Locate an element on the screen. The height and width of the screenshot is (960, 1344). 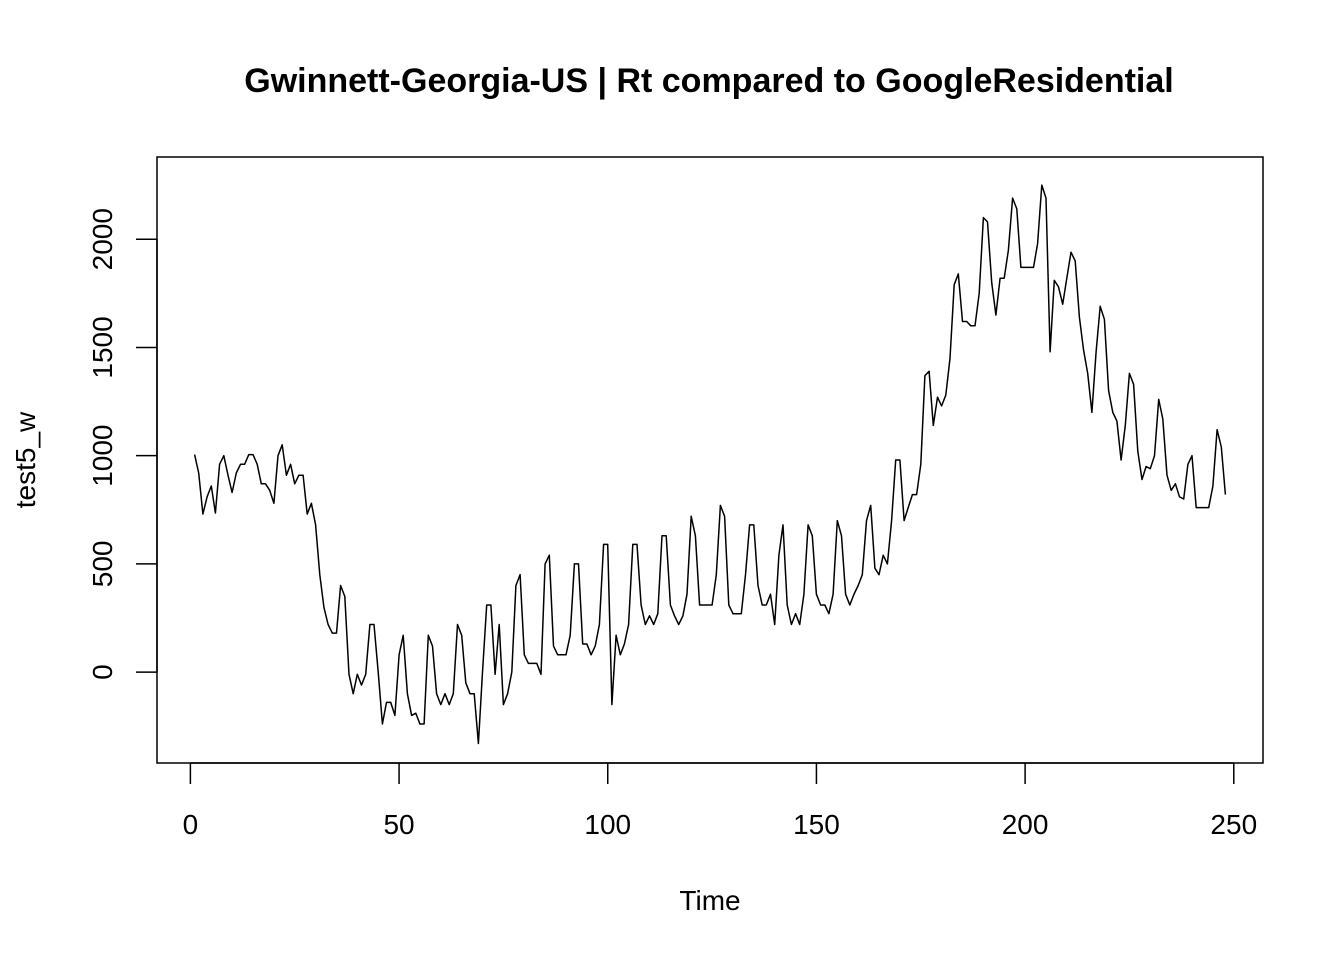
y-axis-label: test5_w is located at coordinates (25, 459).